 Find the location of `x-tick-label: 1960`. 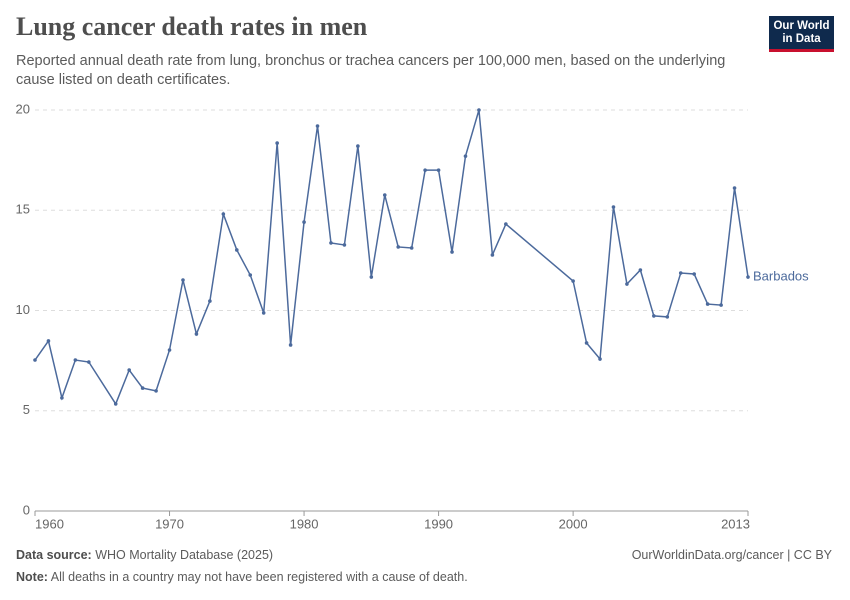

x-tick-label: 1960 is located at coordinates (49, 523).